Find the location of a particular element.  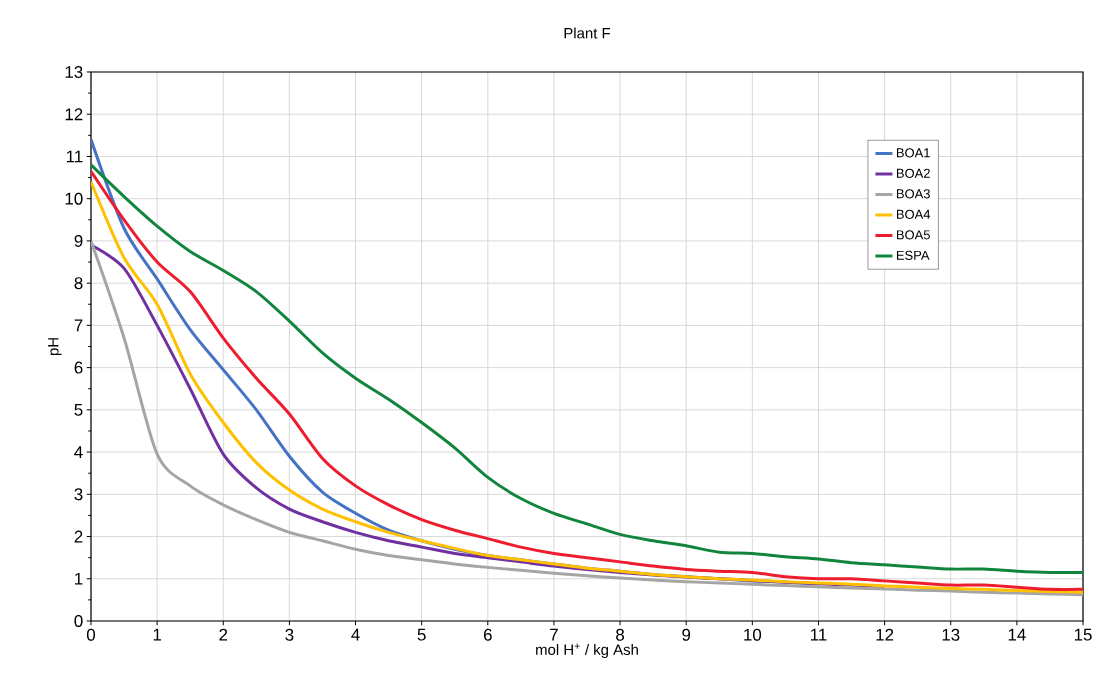

x-tick-label: 13 is located at coordinates (951, 634).